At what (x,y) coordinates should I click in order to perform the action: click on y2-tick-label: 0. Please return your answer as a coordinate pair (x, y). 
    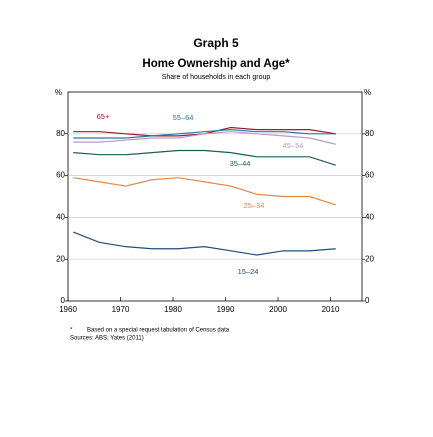
    Looking at the image, I should click on (367, 300).